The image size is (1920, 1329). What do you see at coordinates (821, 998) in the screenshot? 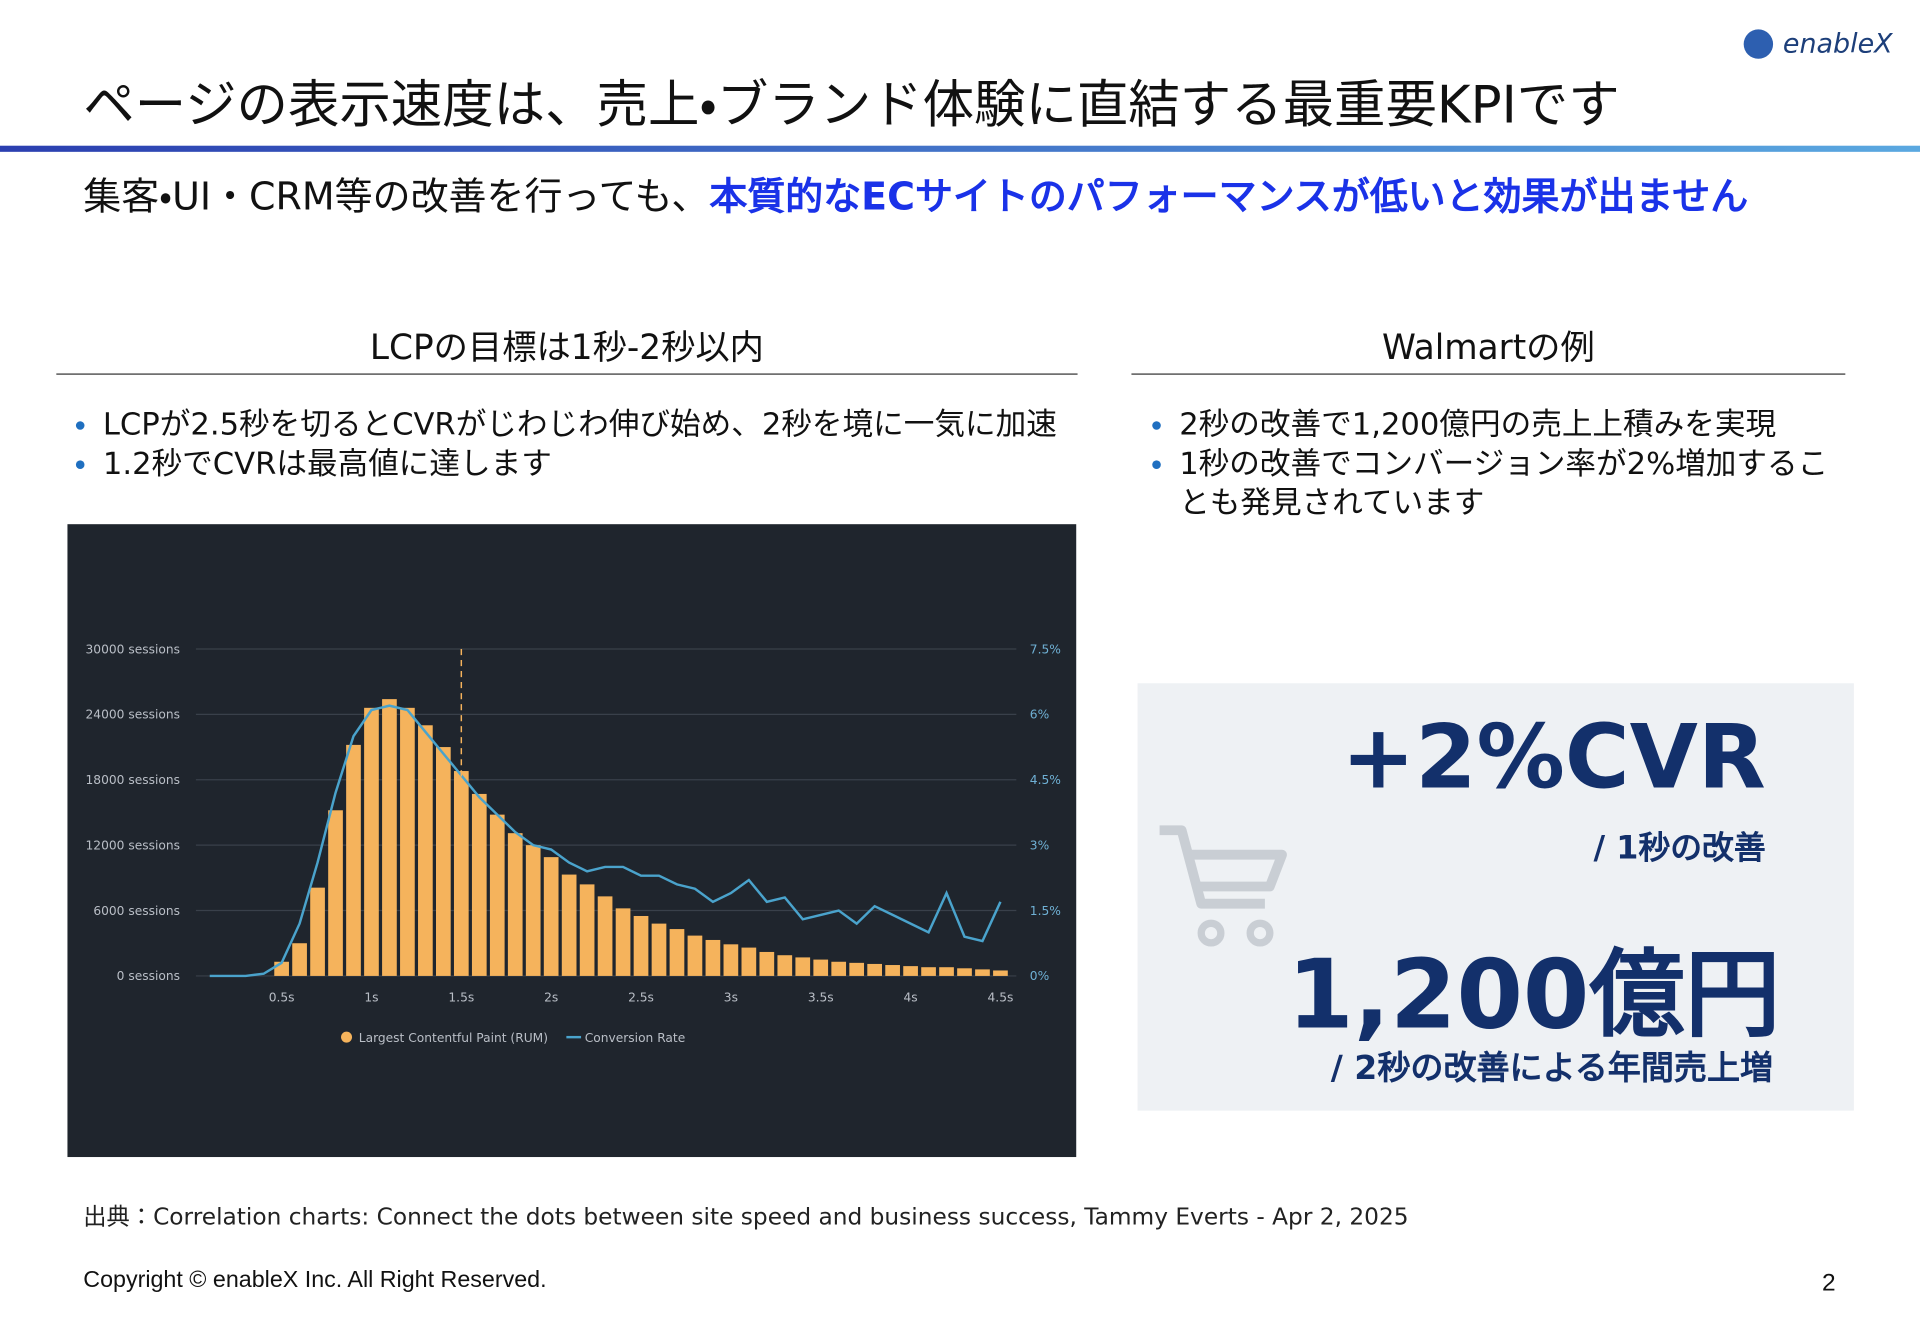
I see `x-tick-label: 3.5s` at bounding box center [821, 998].